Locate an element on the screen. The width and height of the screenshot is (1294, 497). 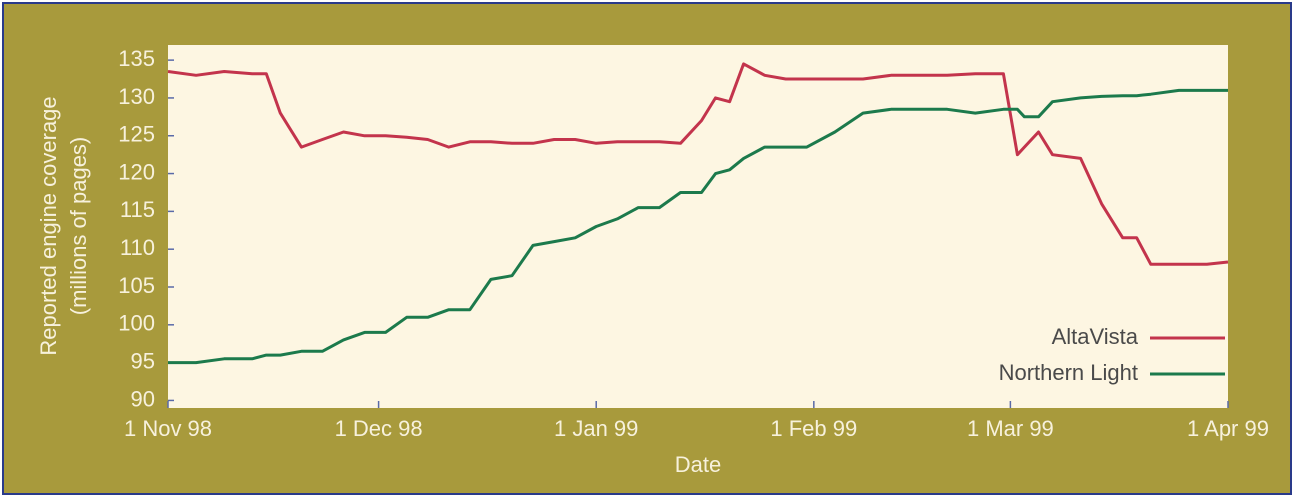
y-tick-label: 130 is located at coordinates (136, 96).